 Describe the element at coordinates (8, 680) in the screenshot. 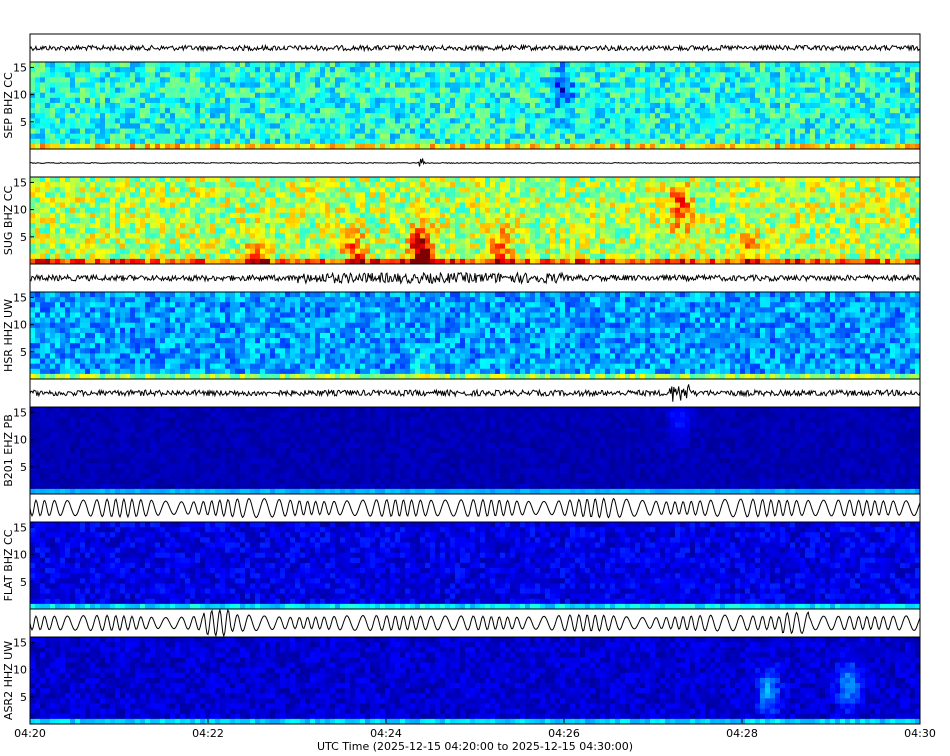

I see `channel-label: ASR2 HHZ UW` at that location.